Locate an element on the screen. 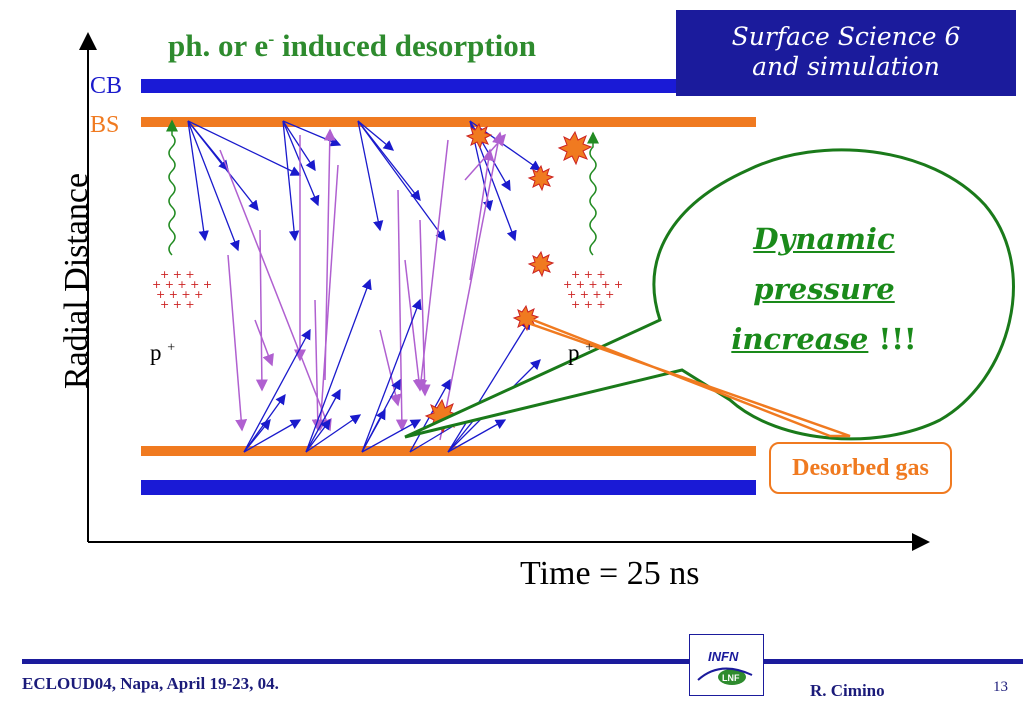 The width and height of the screenshot is (1023, 708). svg-text: LNF is located at coordinates (731, 678).